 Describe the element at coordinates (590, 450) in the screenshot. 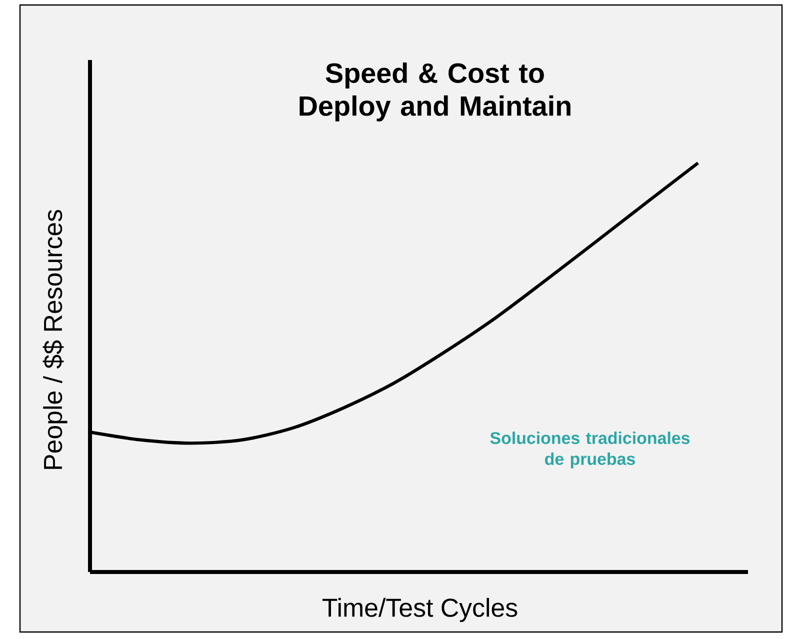

I see `annotation: Soluciones tradicionales de pruebas` at that location.